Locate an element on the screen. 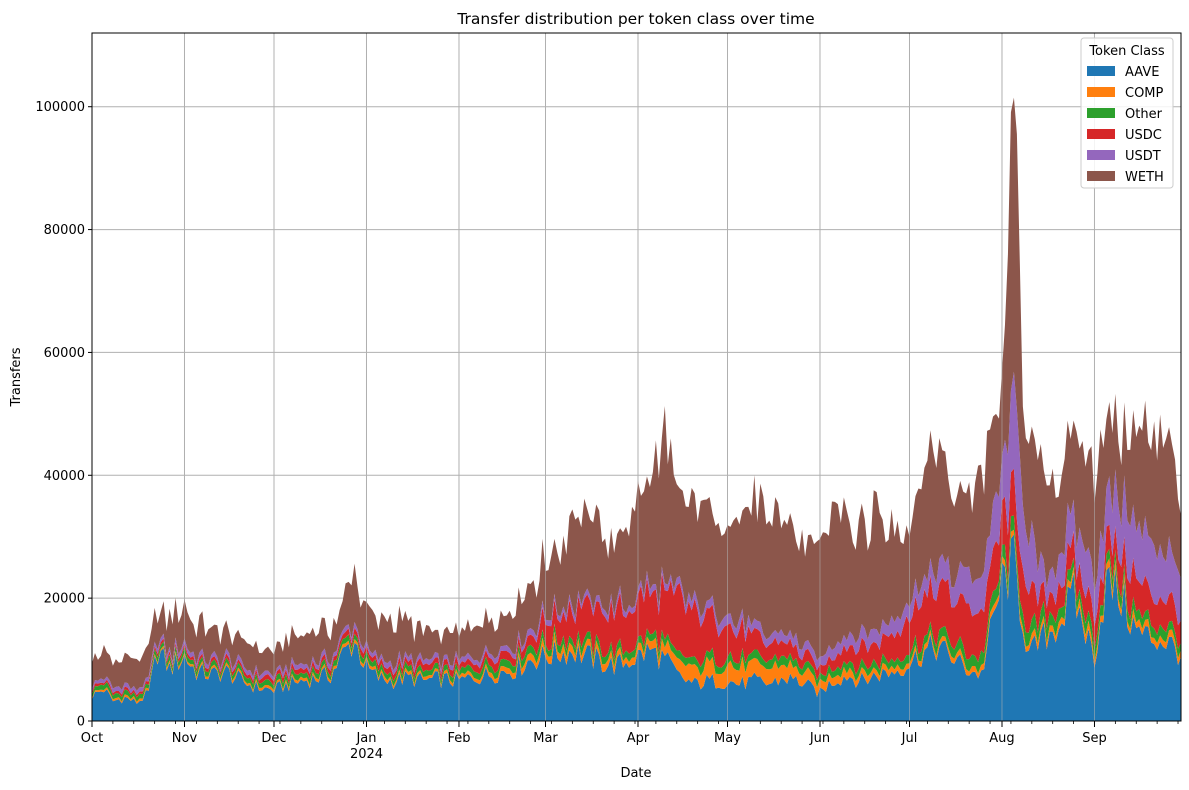 The height and width of the screenshot is (790, 1189). x-tick-sublabel: 2024 is located at coordinates (366, 754).